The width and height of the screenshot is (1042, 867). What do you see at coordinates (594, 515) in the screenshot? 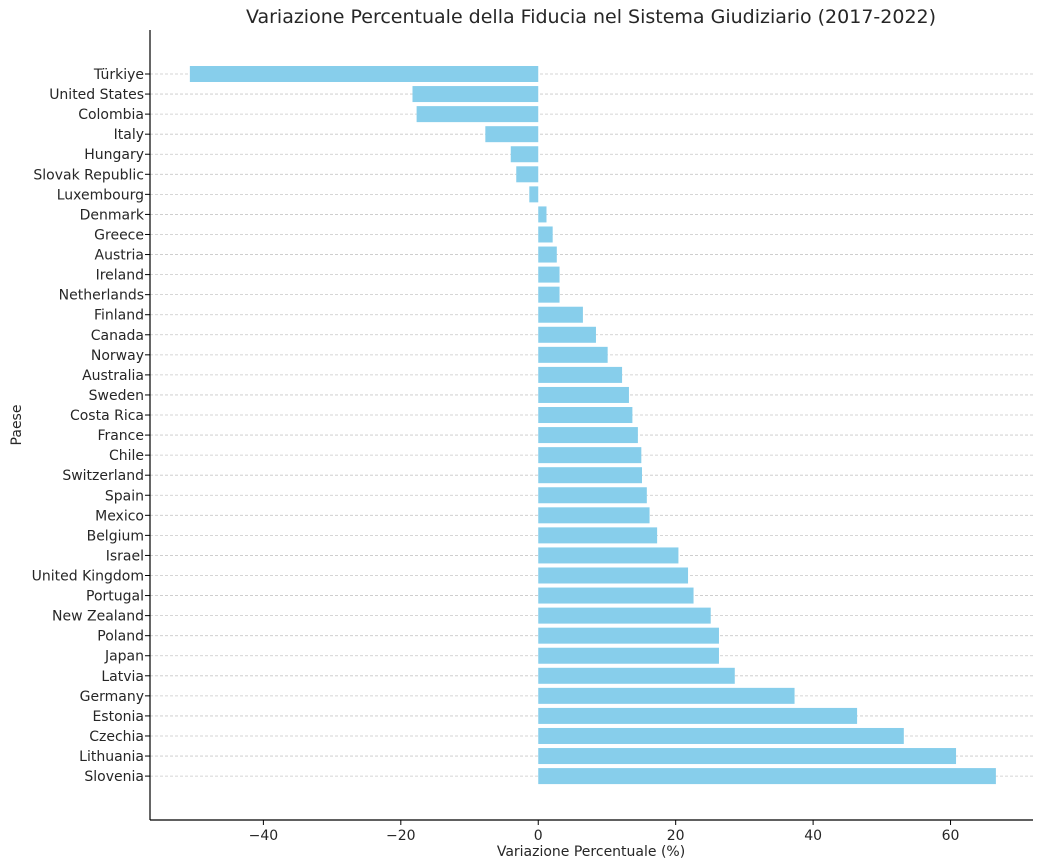
I see `bar-mexico` at bounding box center [594, 515].